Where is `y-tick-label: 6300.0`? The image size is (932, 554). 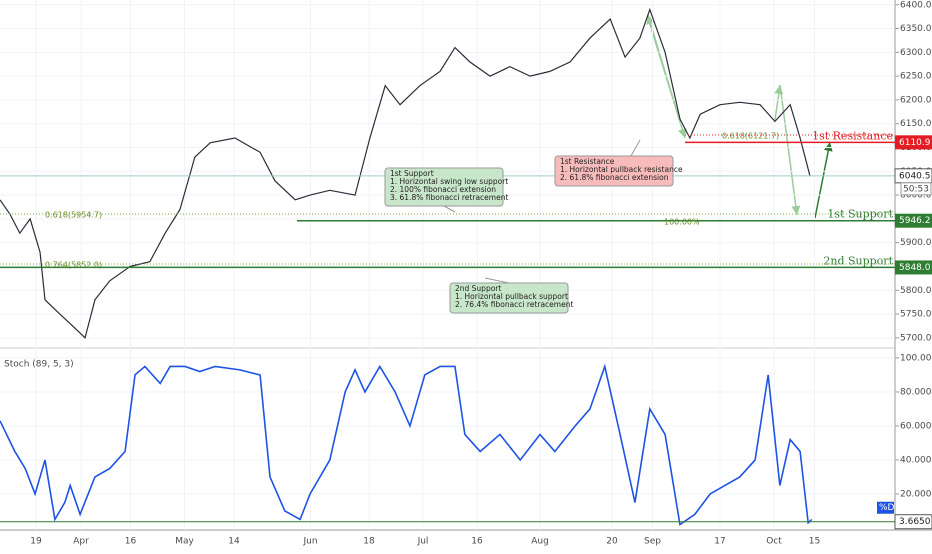
y-tick-label: 6300.0 is located at coordinates (916, 53).